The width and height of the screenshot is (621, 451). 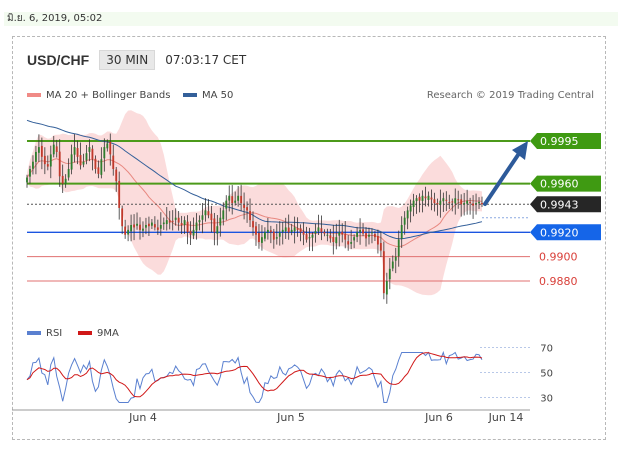 I want to click on level-tag-0.9920, so click(x=565, y=232).